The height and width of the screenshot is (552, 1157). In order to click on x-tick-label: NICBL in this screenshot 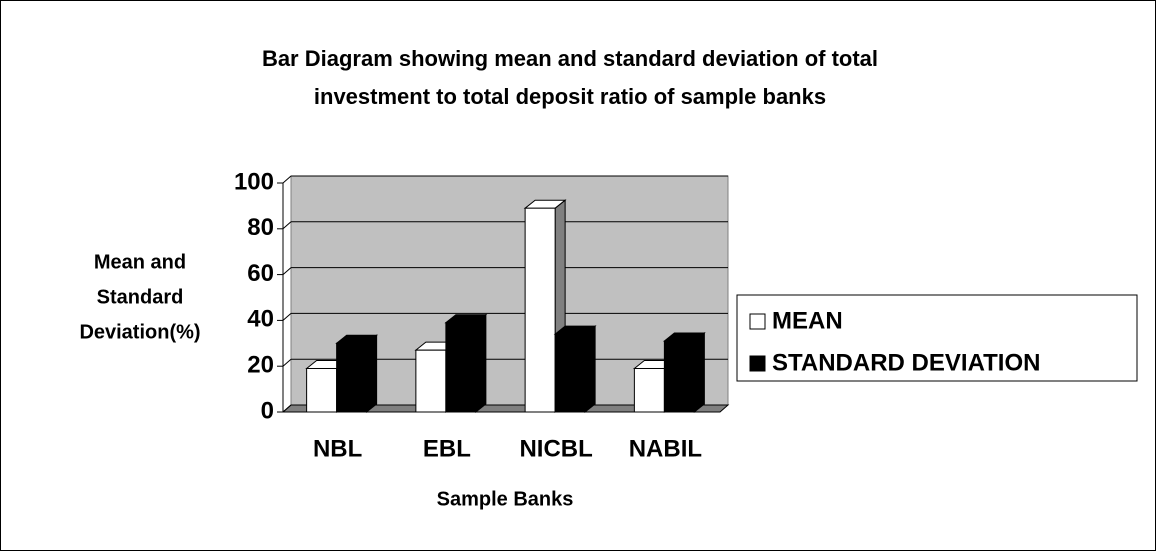, I will do `click(555, 448)`.